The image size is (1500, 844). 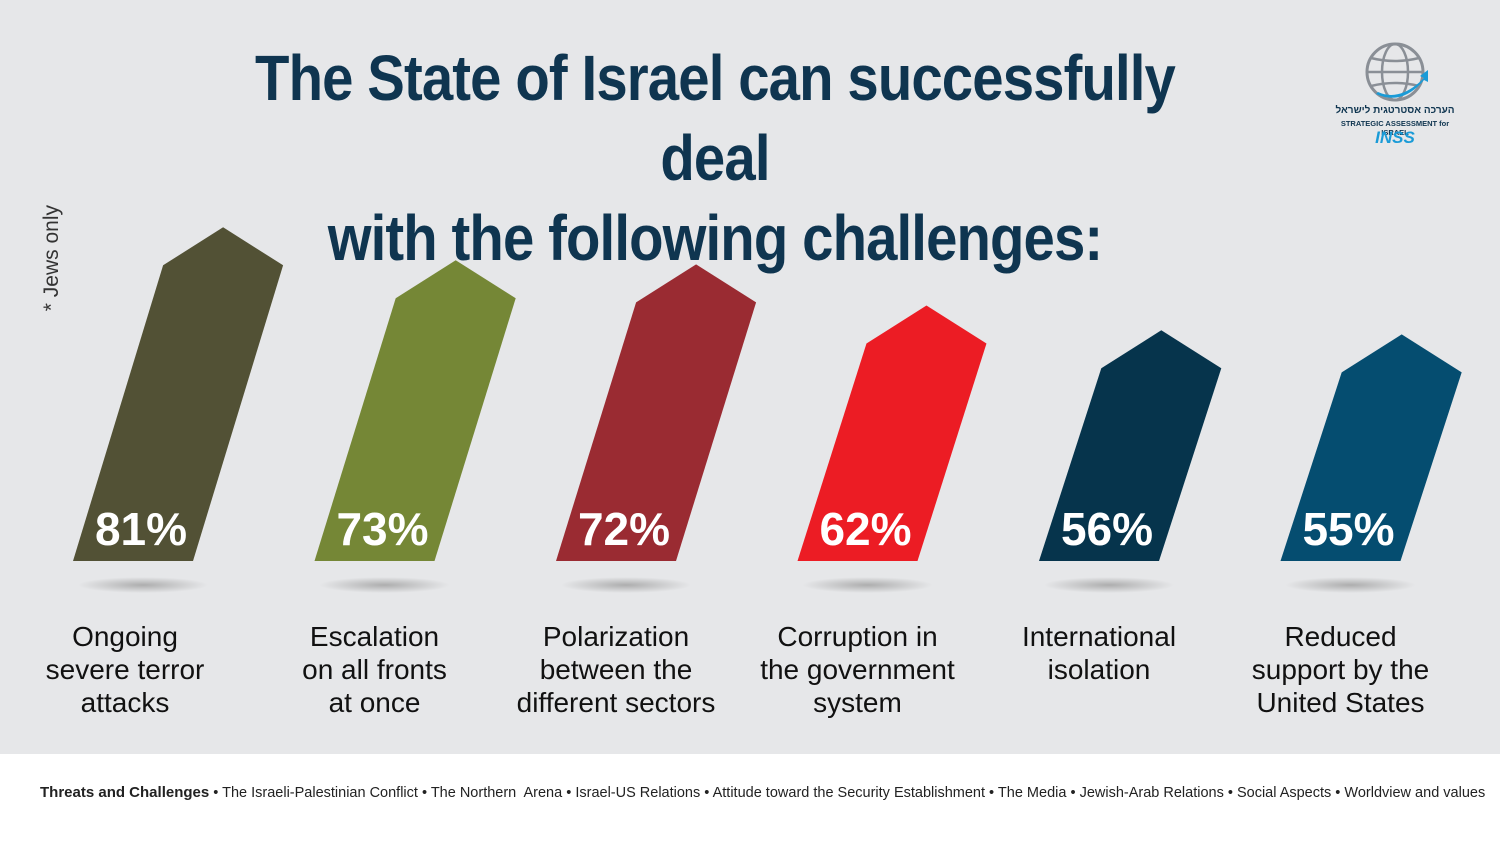 I want to click on globe-icon, so click(x=1396, y=72).